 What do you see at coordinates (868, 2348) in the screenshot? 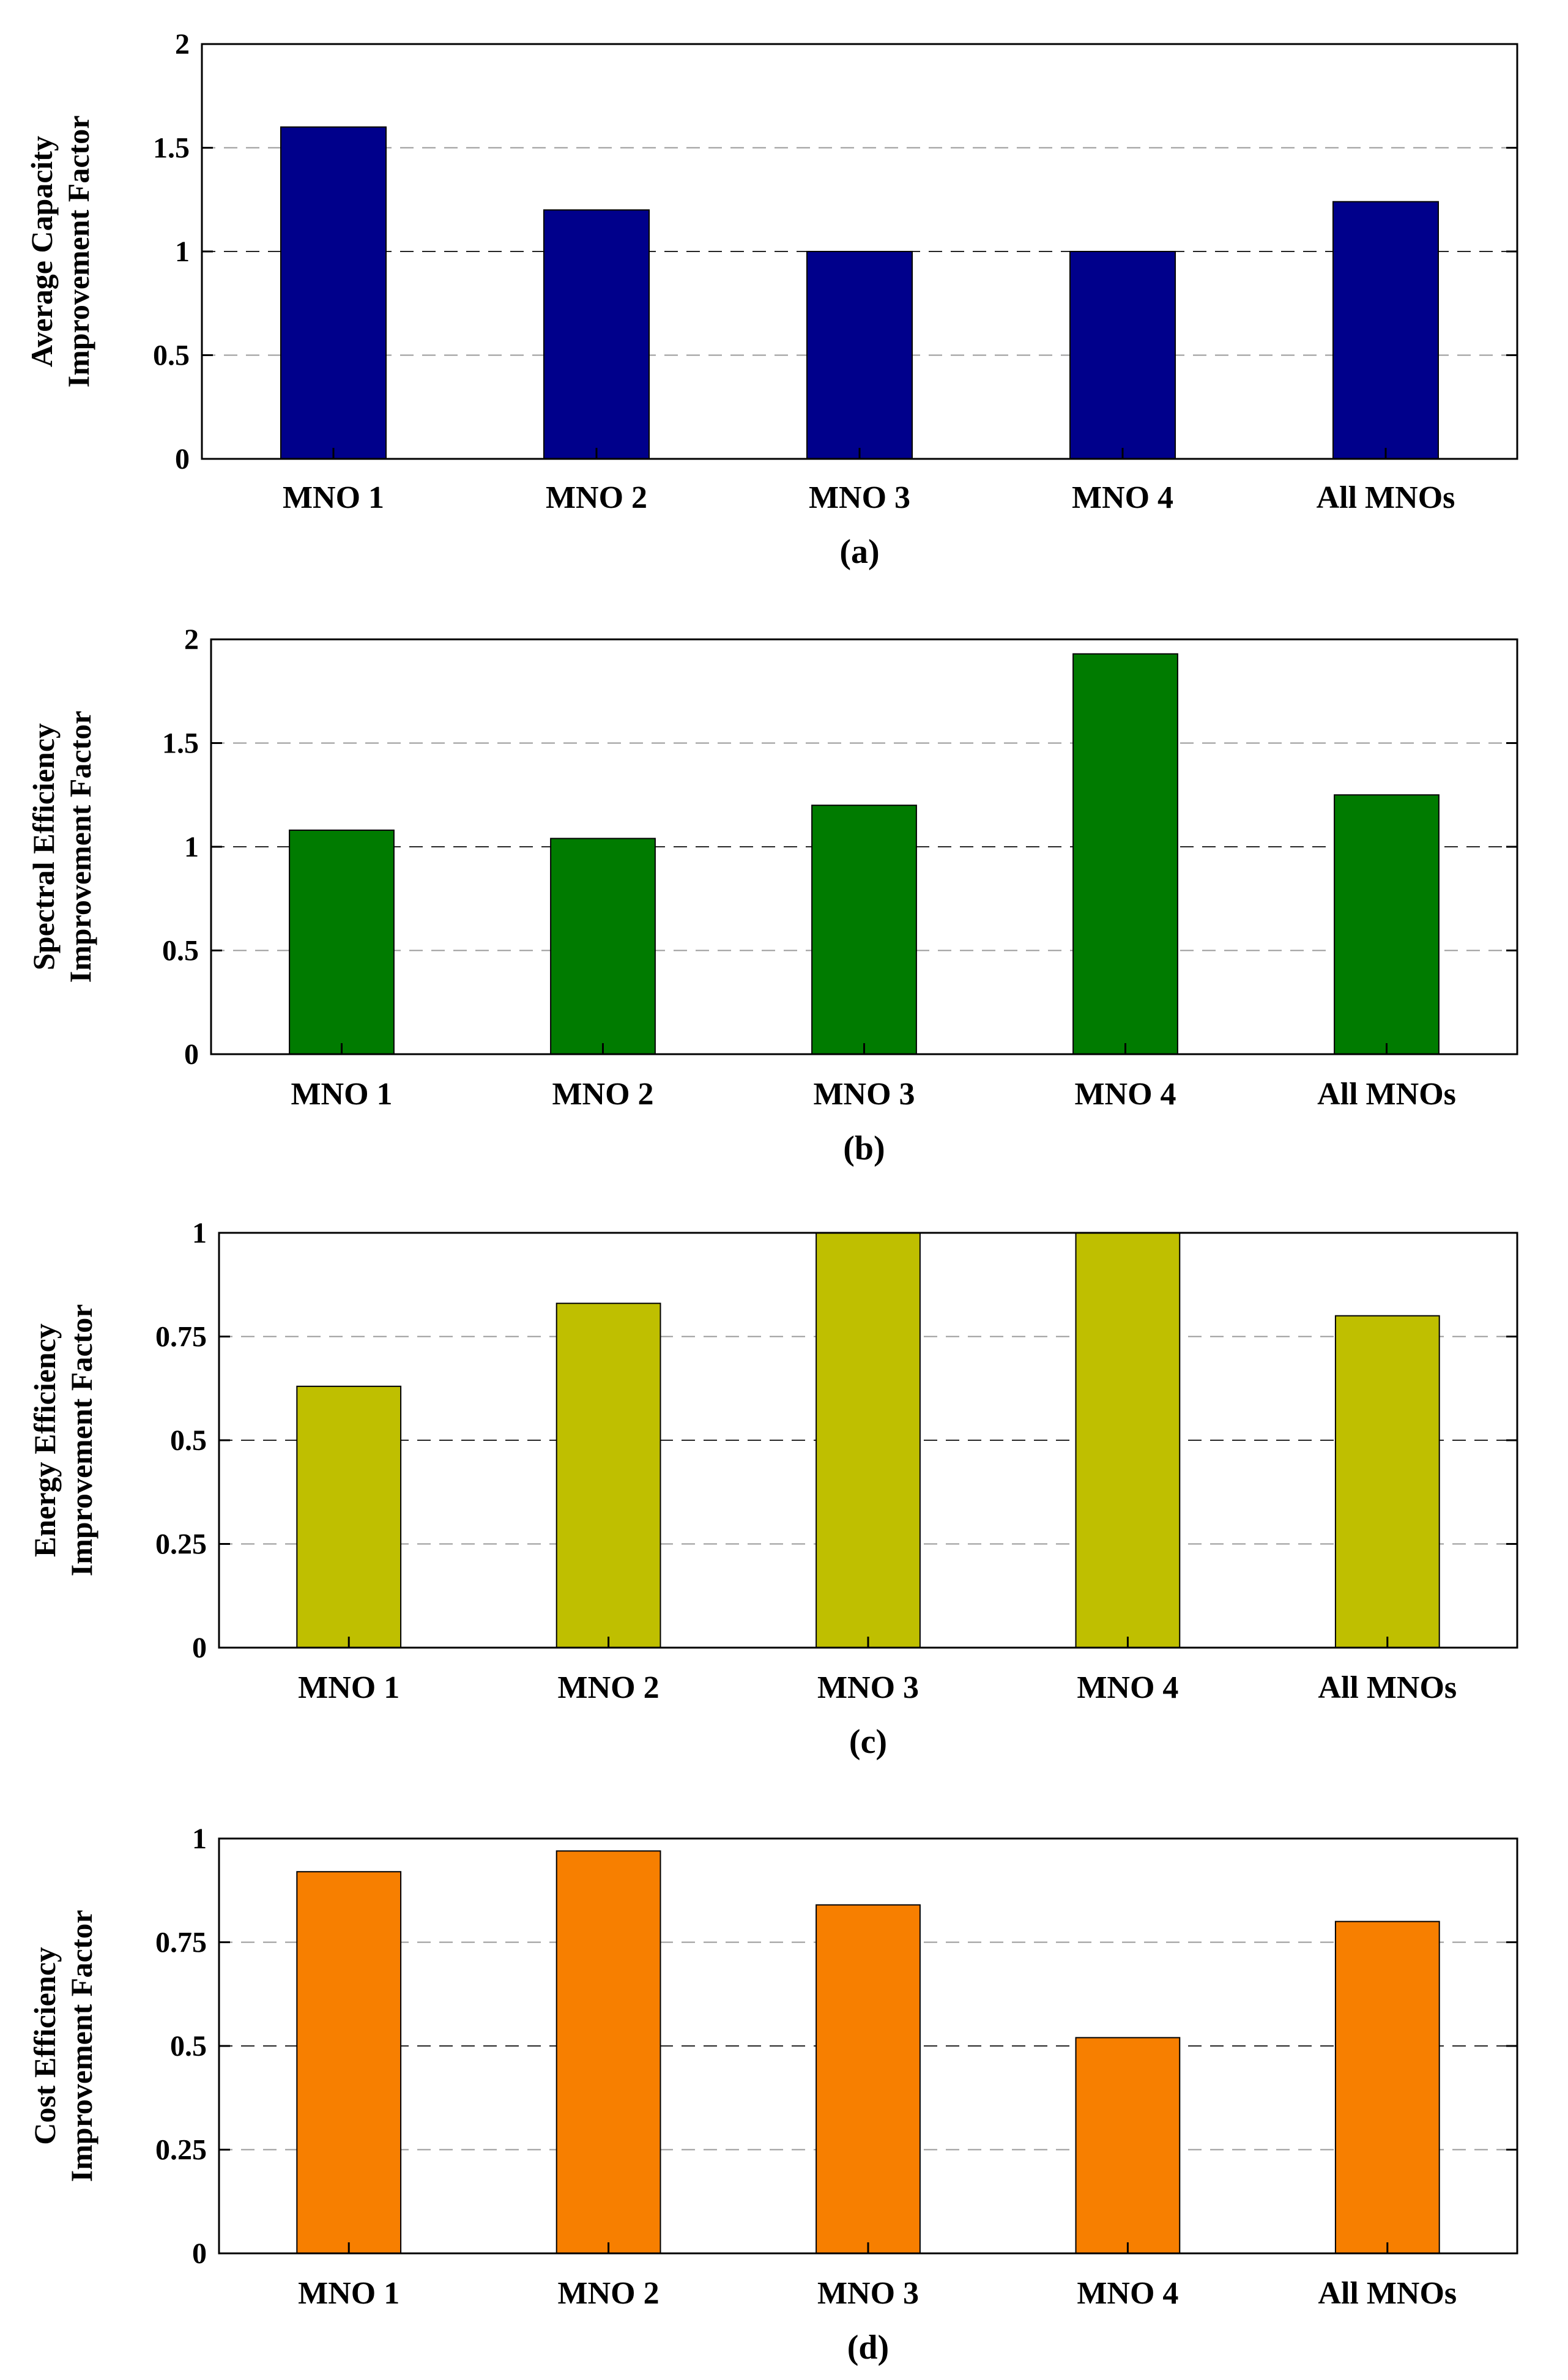
I see `panel-caption: (d)` at bounding box center [868, 2348].